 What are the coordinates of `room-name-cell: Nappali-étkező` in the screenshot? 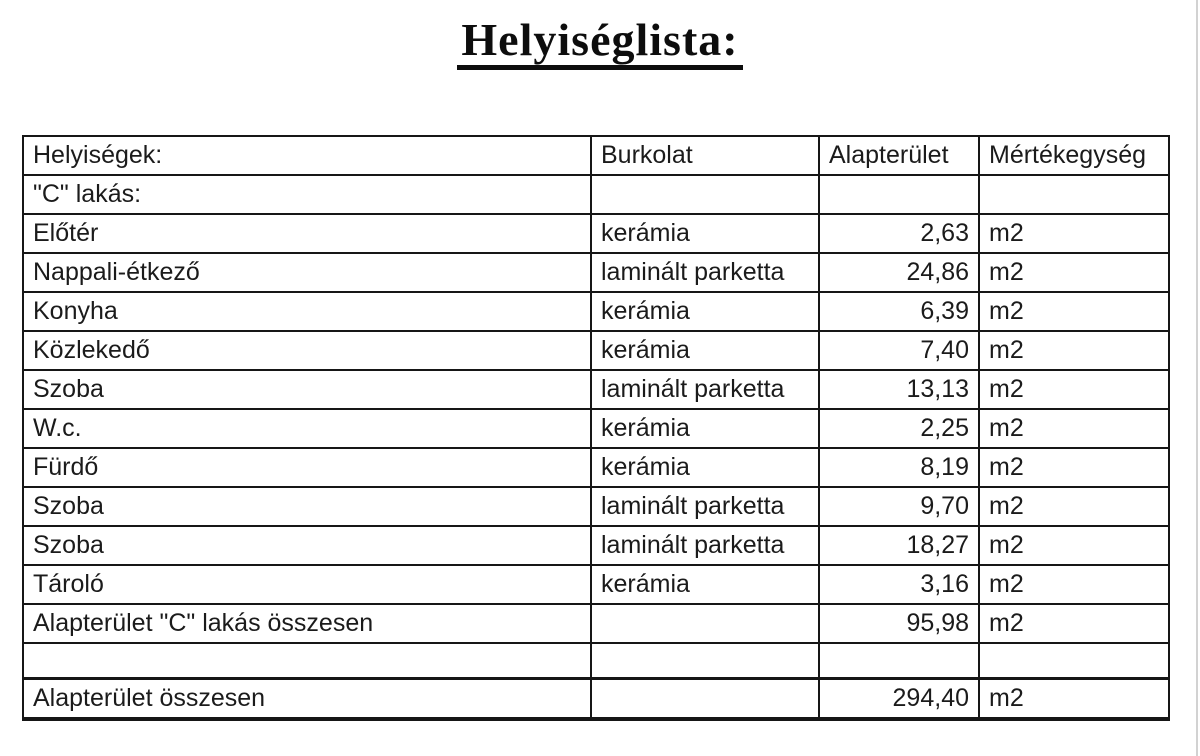 It's located at (307, 272).